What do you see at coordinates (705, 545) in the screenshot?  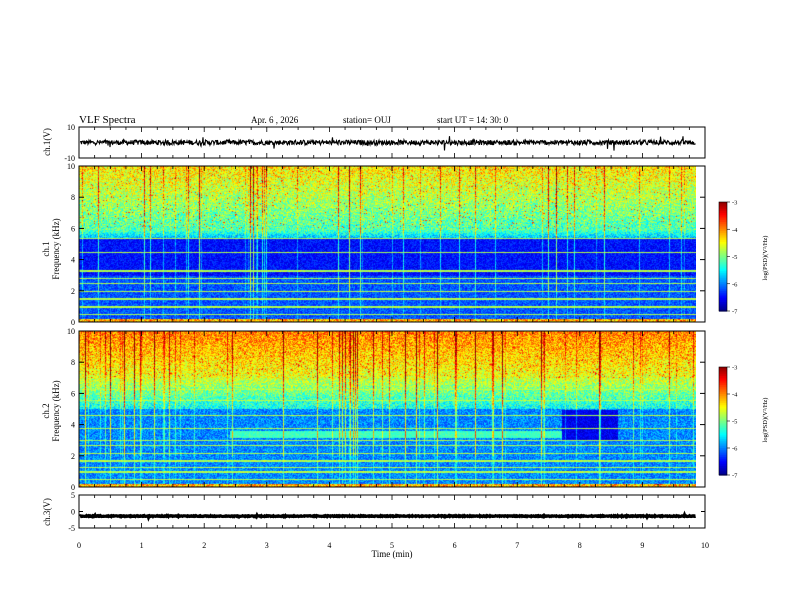 I see `x-tick-label: 10` at bounding box center [705, 545].